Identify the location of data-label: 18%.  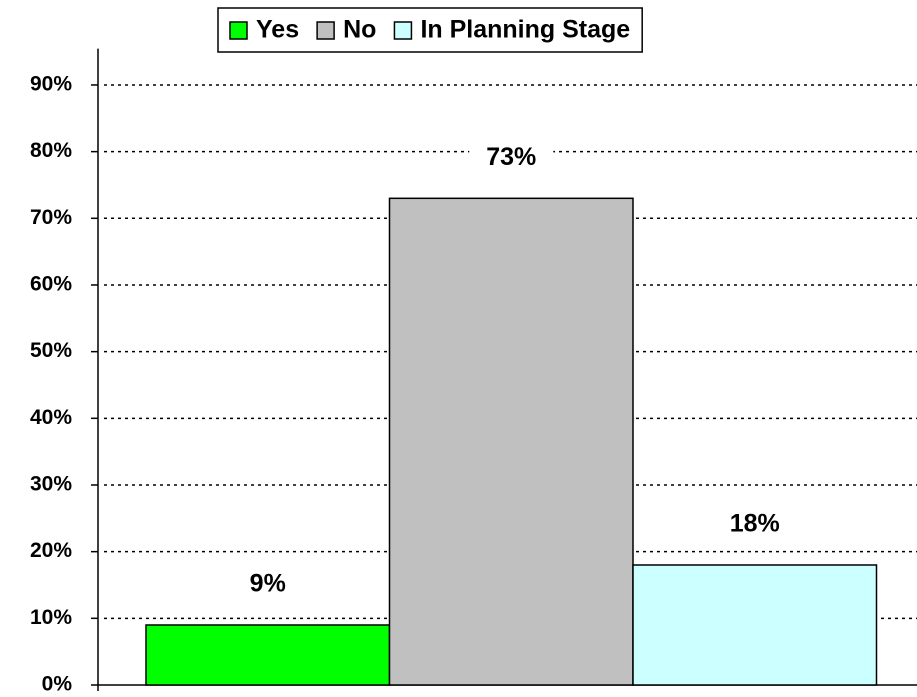
(755, 524).